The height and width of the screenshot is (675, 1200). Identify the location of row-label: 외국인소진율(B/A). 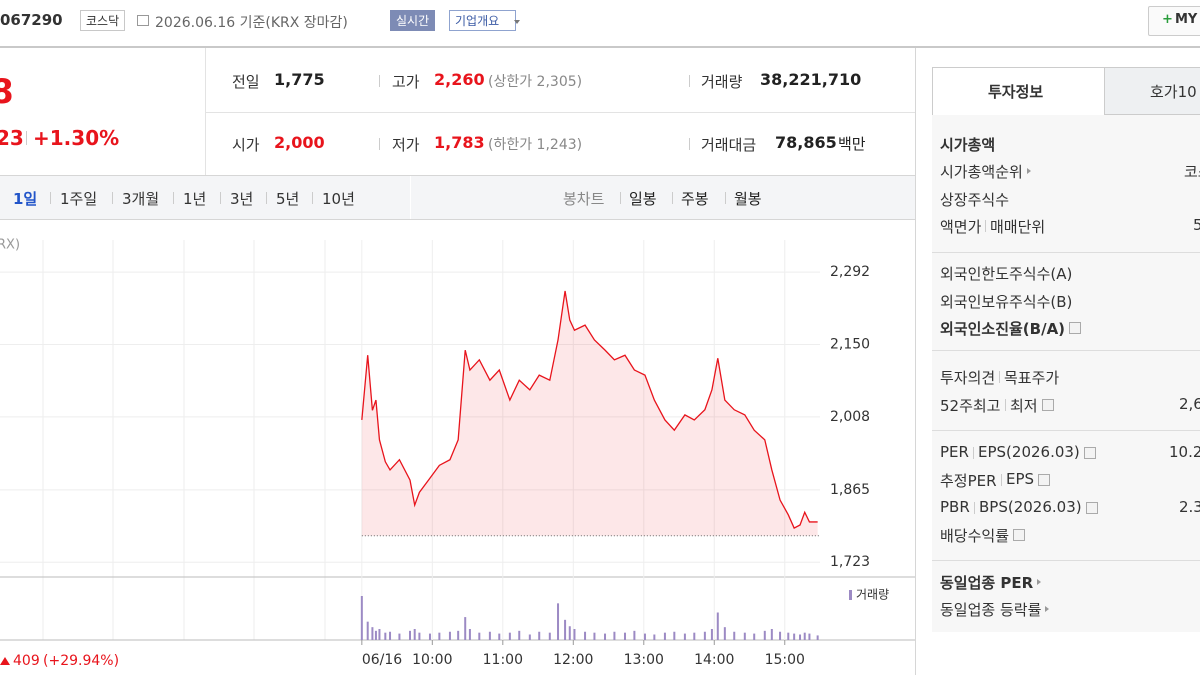
(1003, 329).